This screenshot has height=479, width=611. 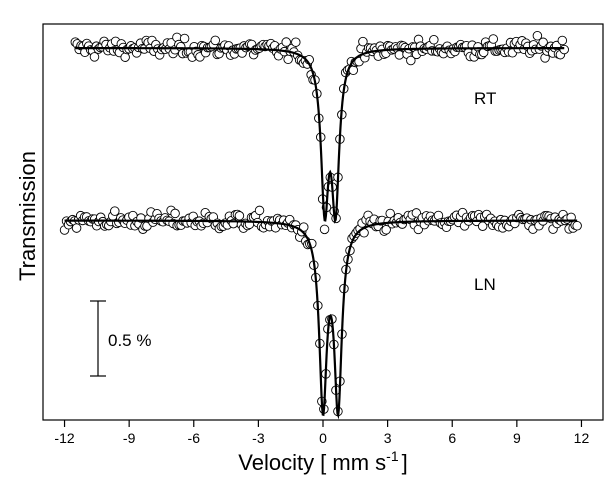 I want to click on x-tick-label: 6, so click(x=452, y=438).